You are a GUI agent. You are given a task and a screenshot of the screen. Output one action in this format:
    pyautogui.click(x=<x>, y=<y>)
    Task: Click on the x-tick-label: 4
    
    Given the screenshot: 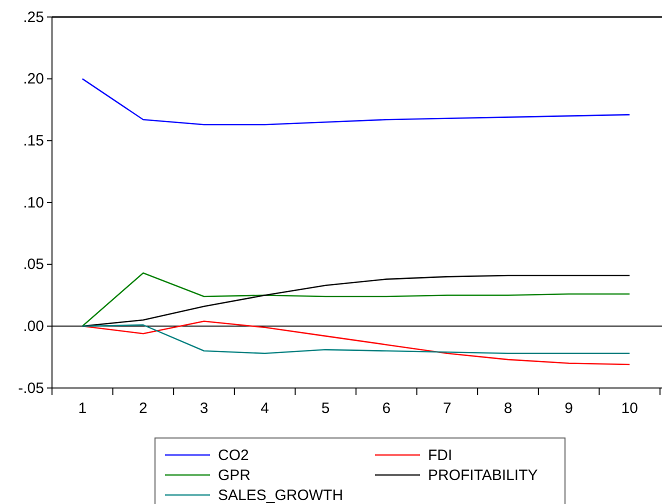 What is the action you would take?
    pyautogui.click(x=264, y=408)
    